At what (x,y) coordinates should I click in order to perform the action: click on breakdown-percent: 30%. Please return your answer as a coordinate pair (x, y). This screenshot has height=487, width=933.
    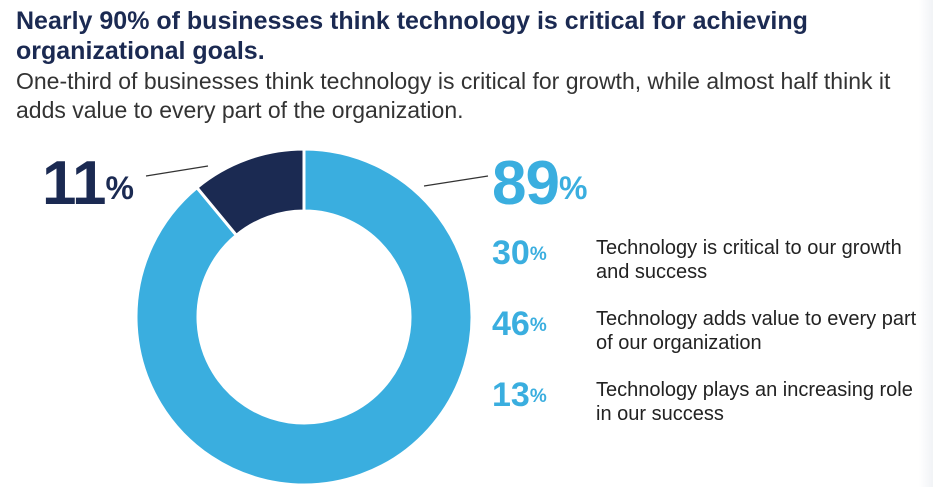
    Looking at the image, I should click on (544, 253).